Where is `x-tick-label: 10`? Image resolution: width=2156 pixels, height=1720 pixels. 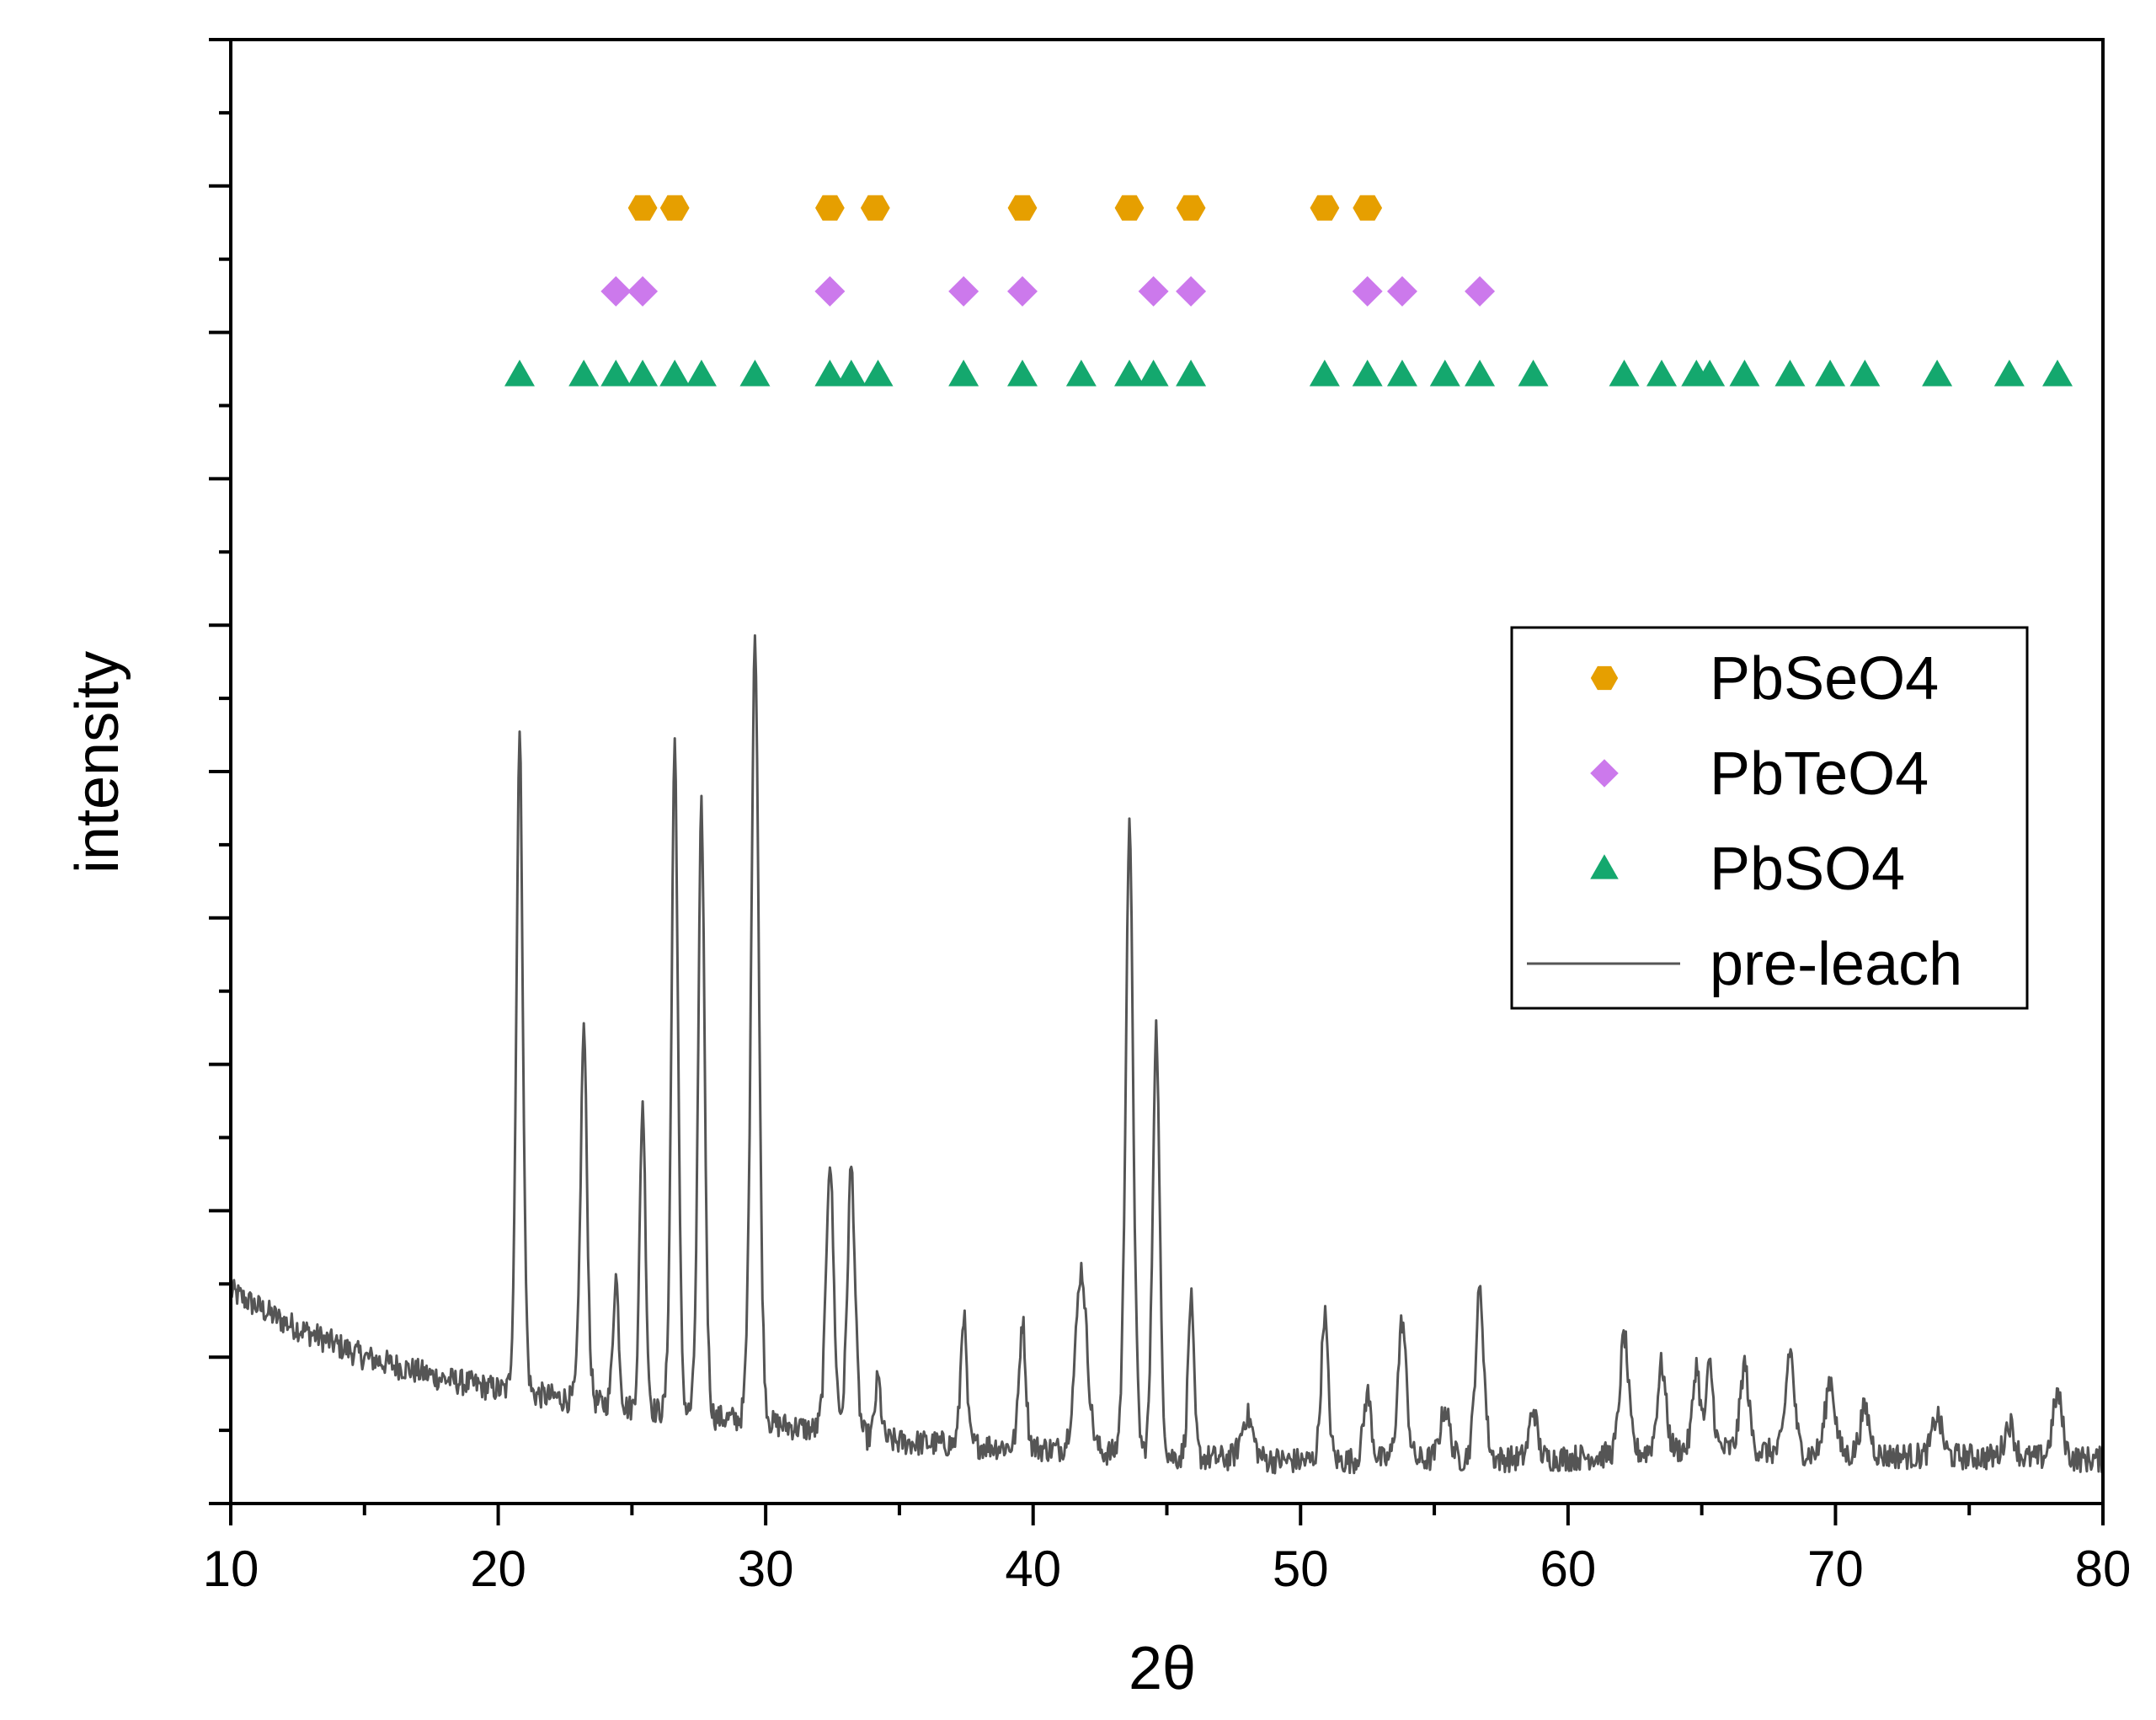 x-tick-label: 10 is located at coordinates (231, 1569).